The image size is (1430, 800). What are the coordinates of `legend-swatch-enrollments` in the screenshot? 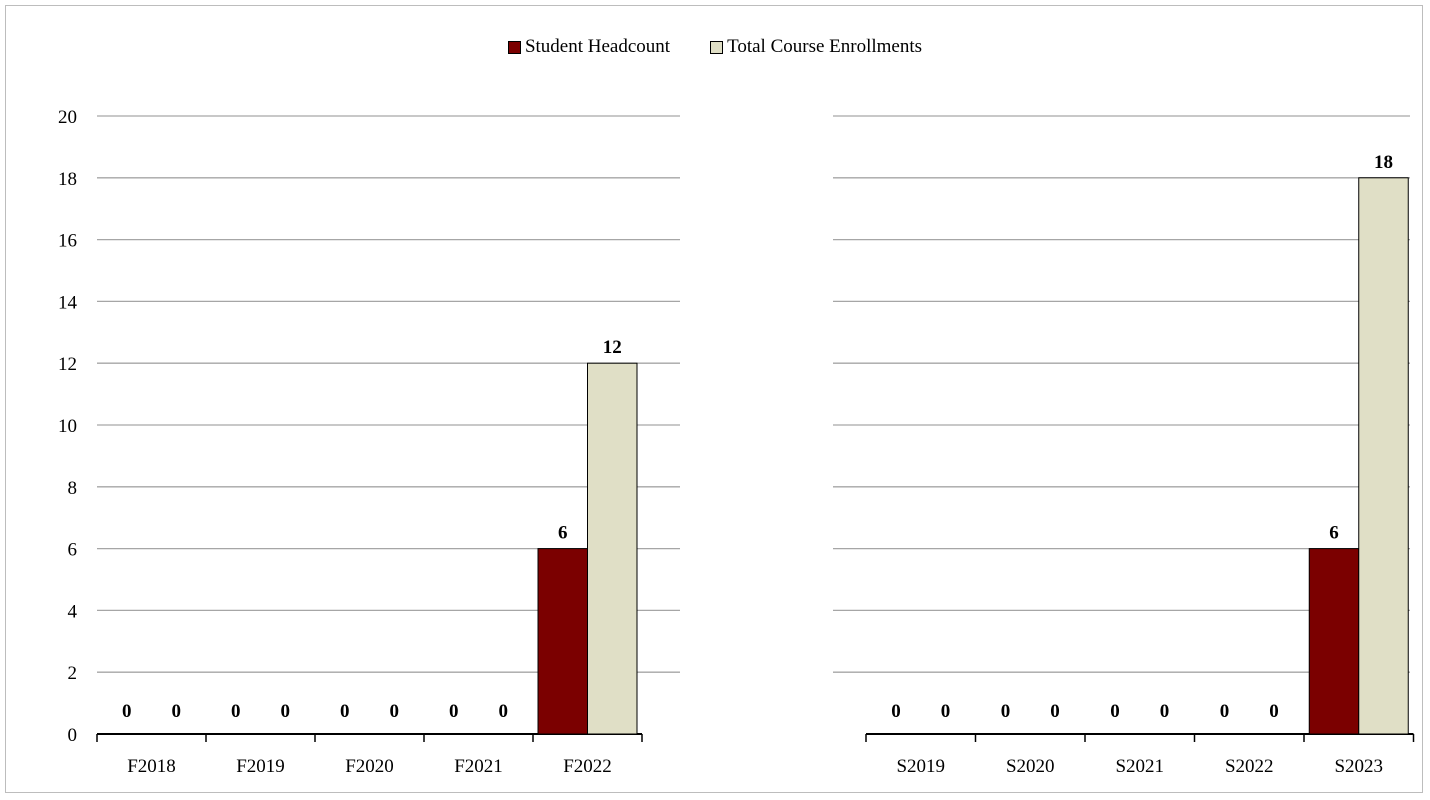 It's located at (717, 47).